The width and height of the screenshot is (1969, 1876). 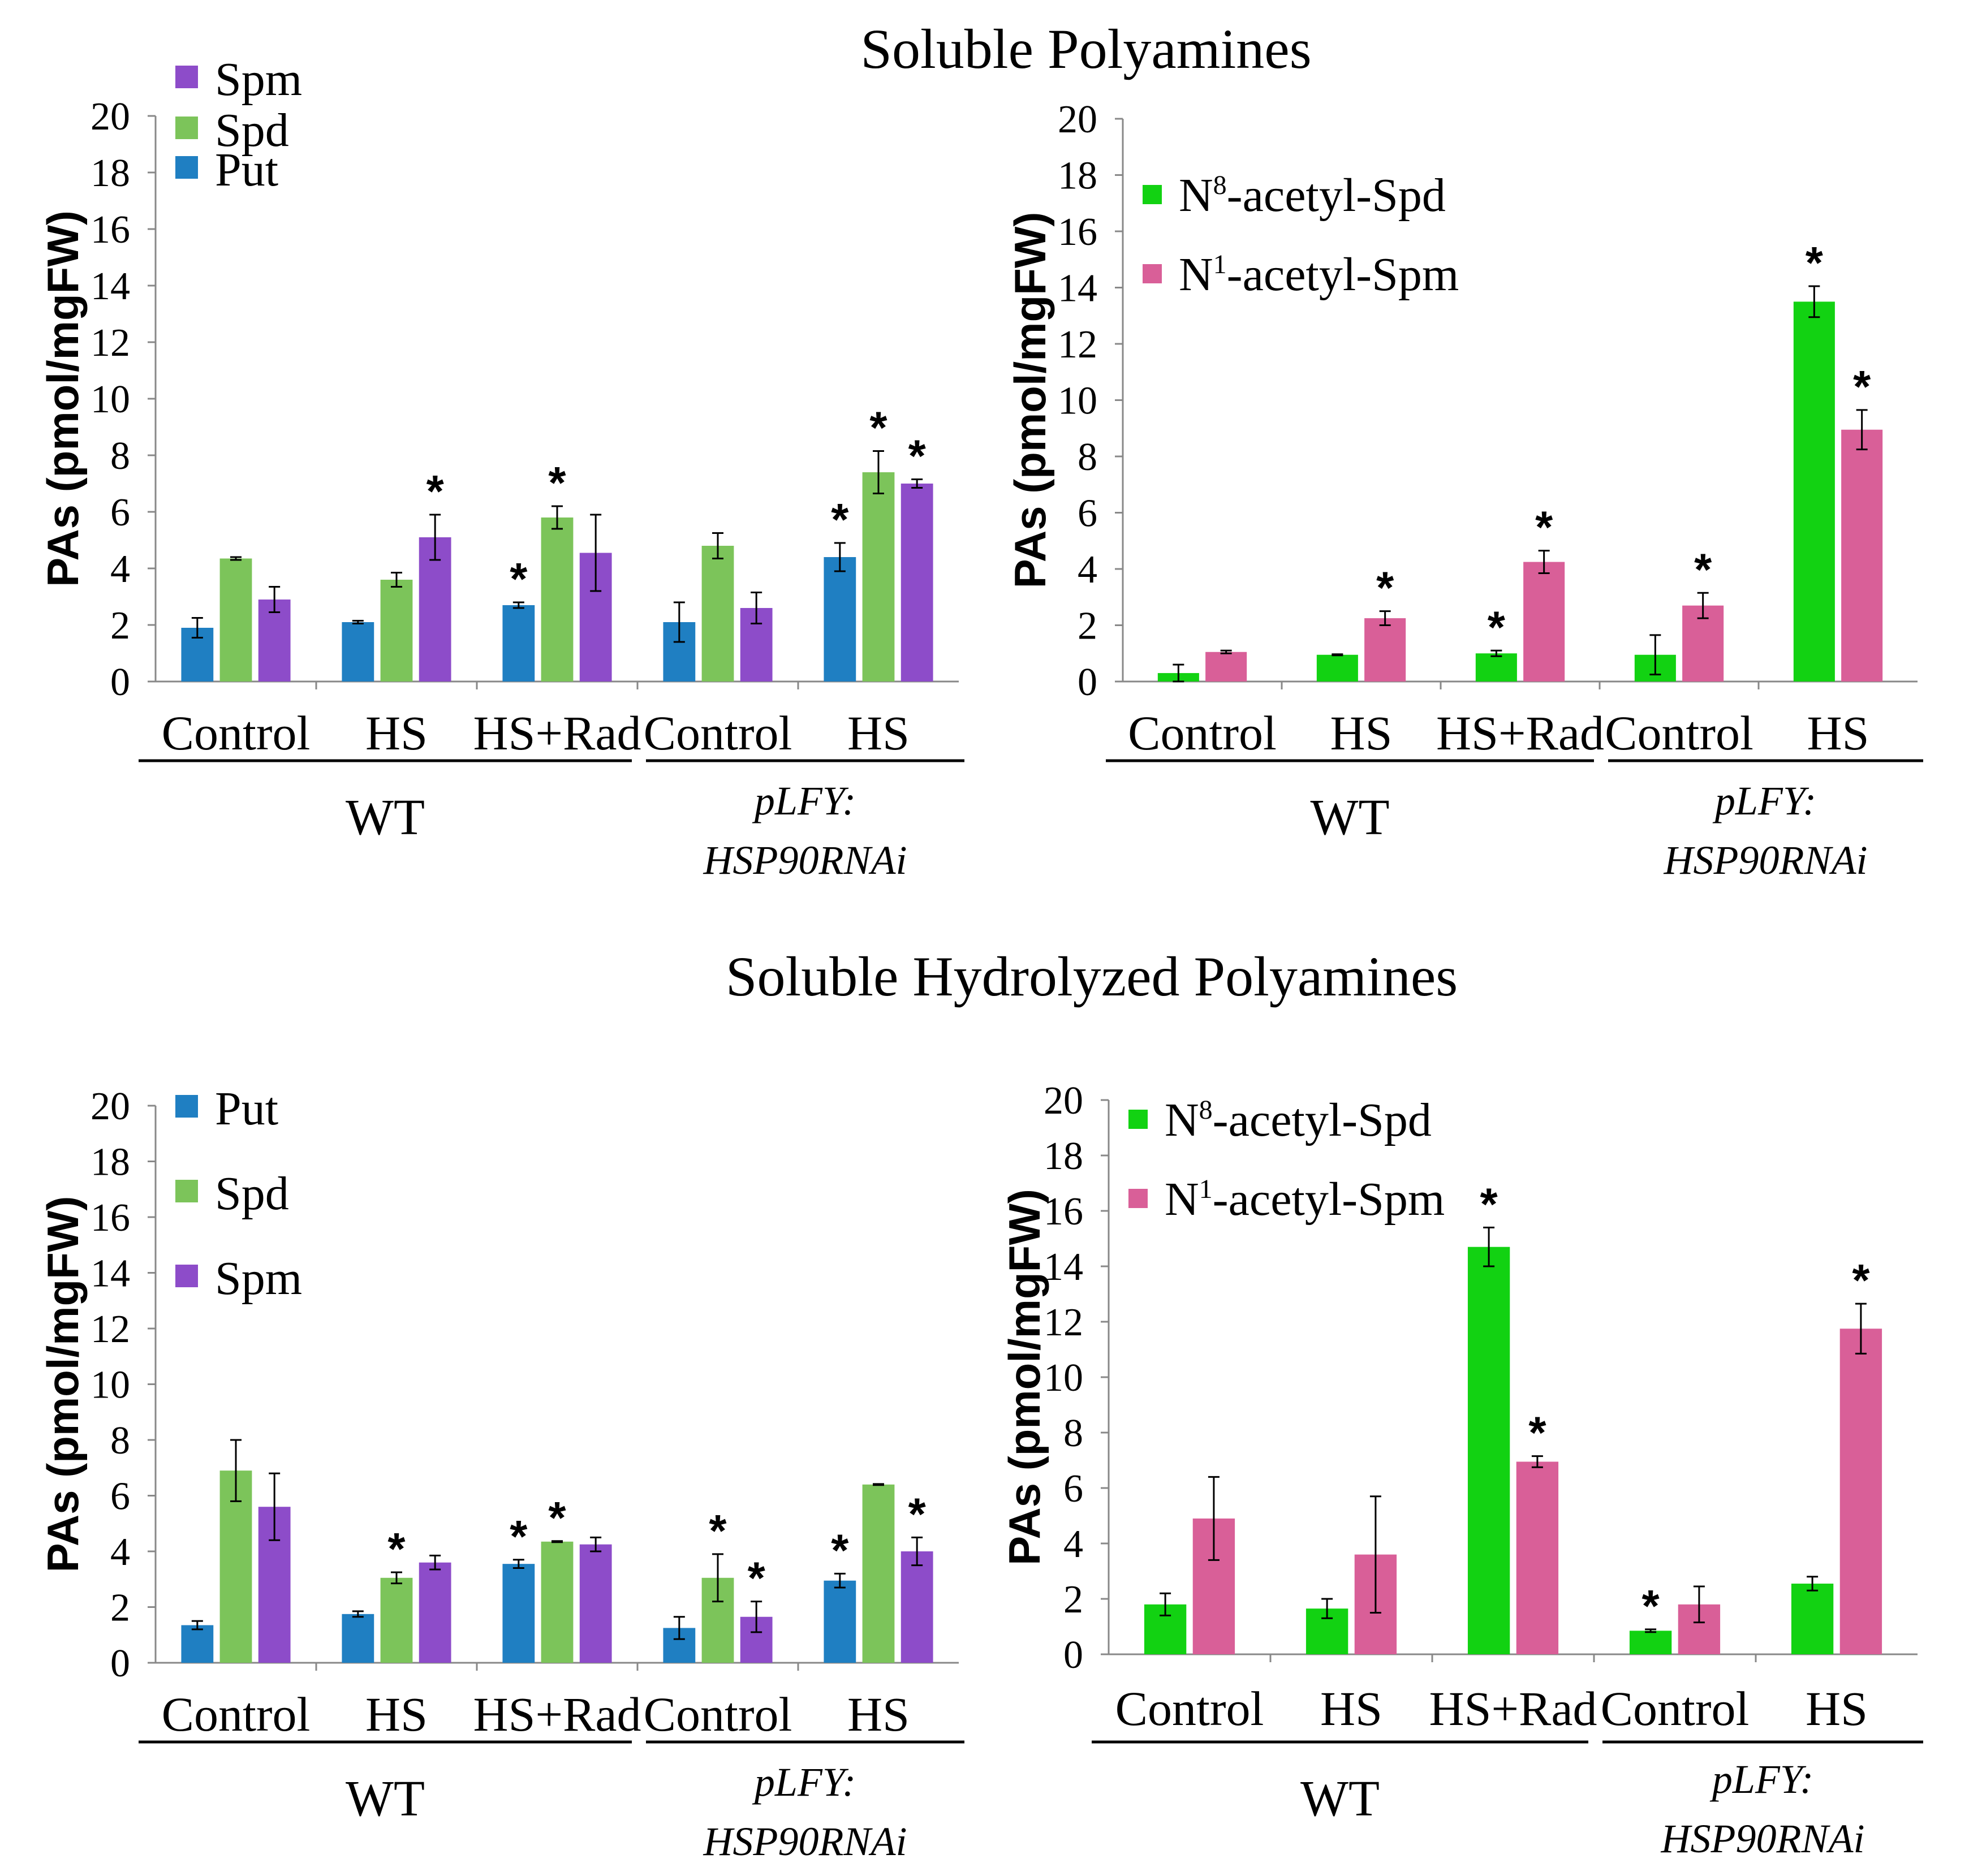 What do you see at coordinates (1077, 344) in the screenshot?
I see `y-tick-label: 12` at bounding box center [1077, 344].